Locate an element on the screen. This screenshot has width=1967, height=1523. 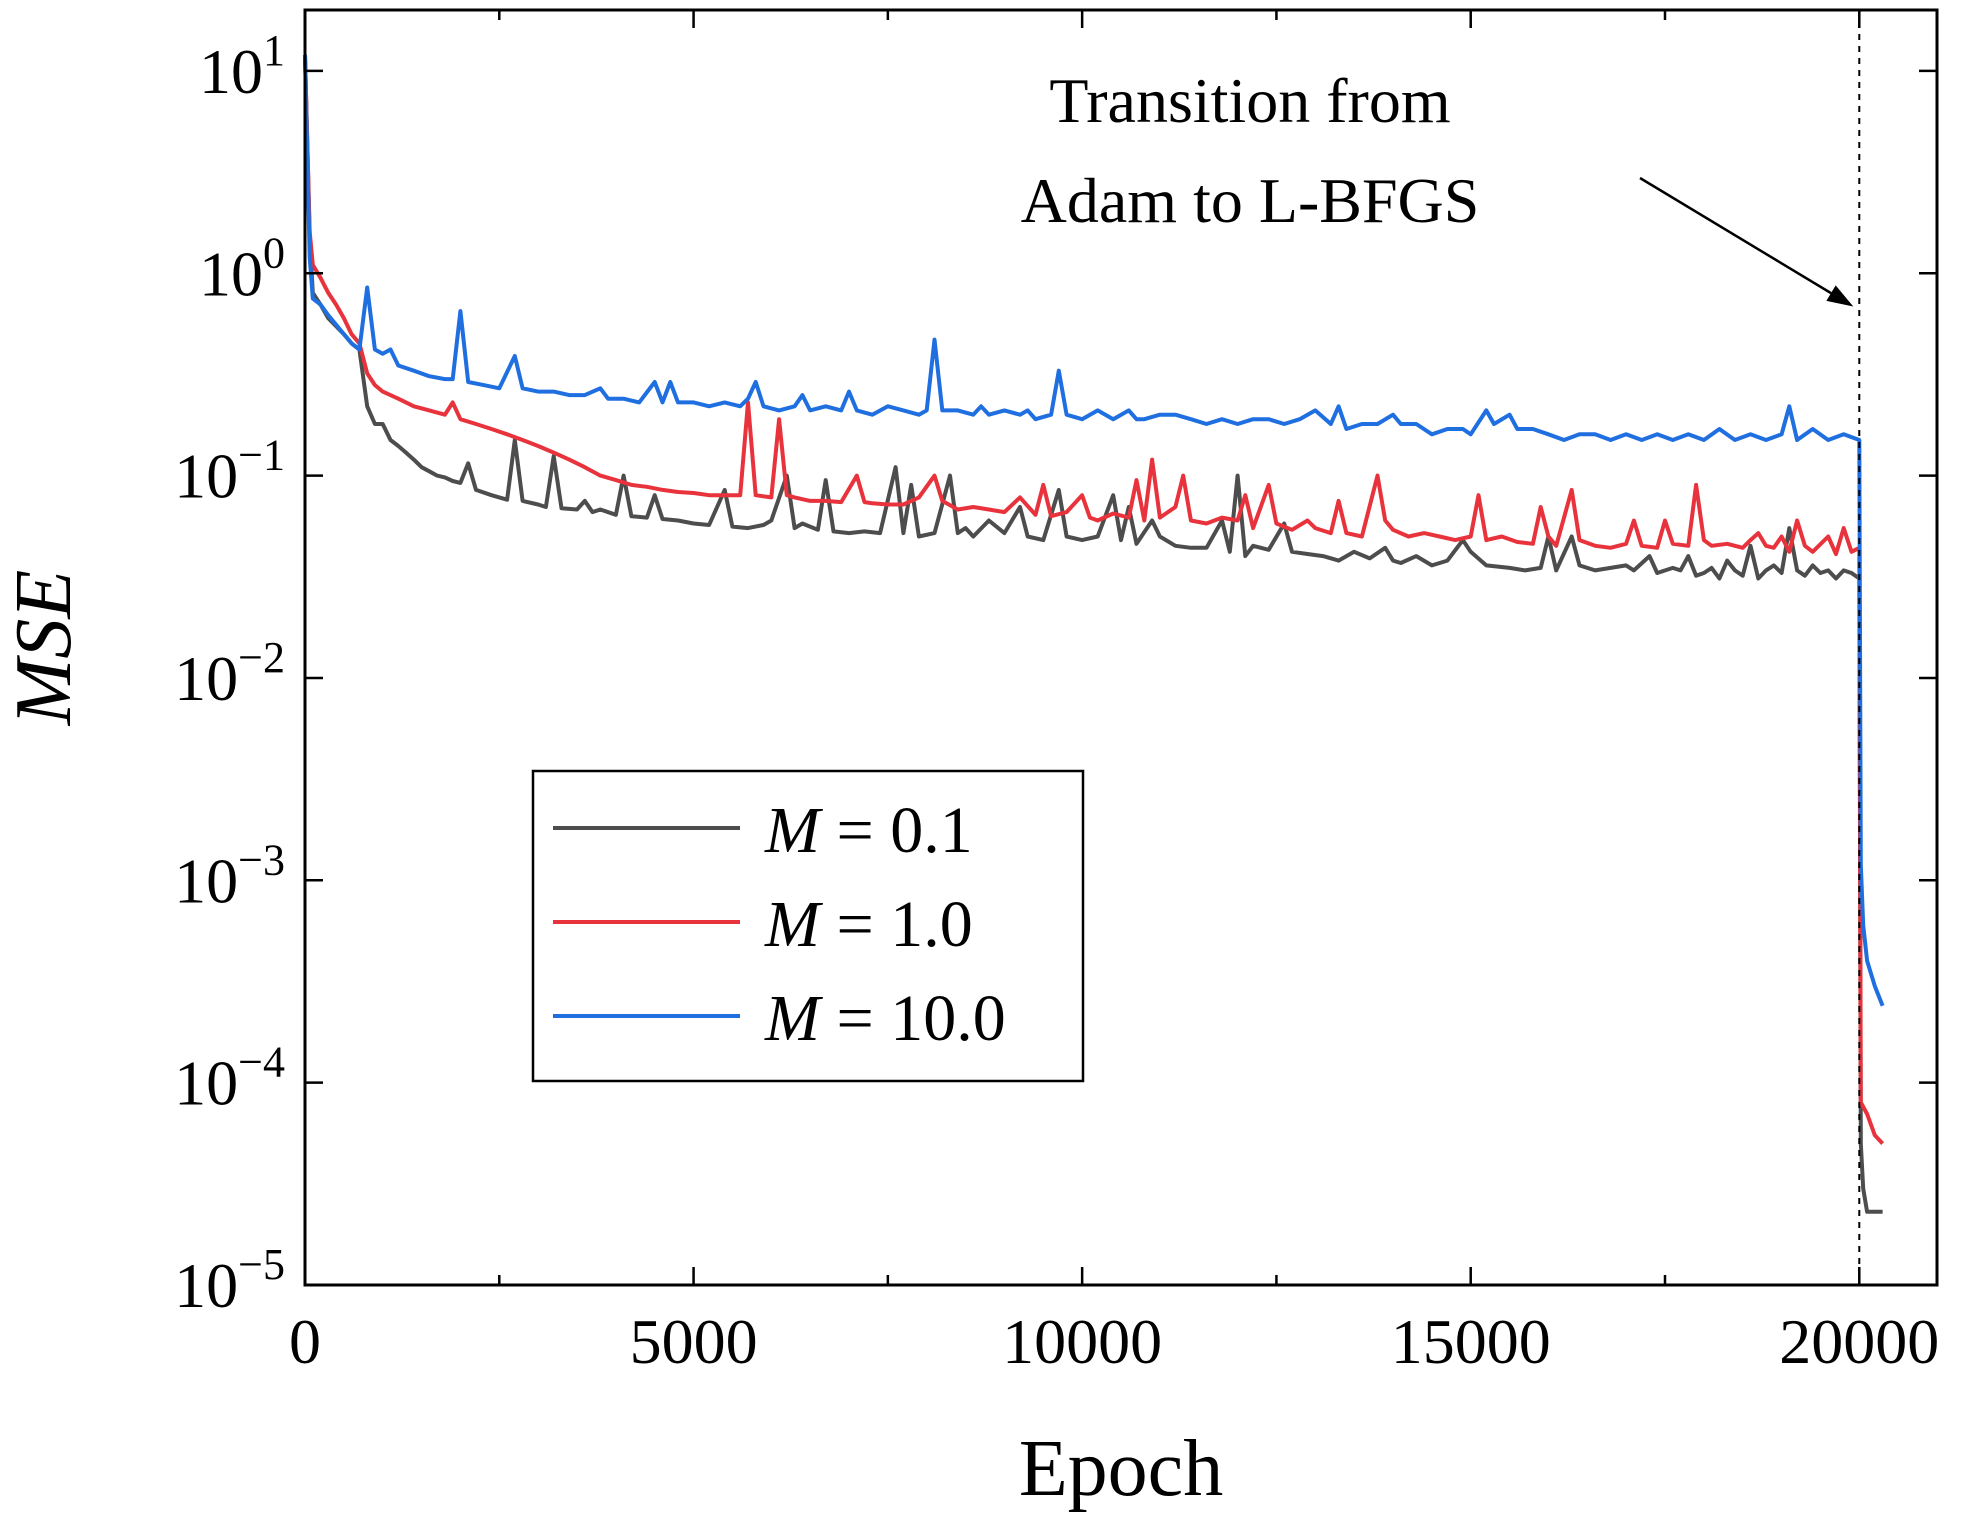
y-tick-exponent: −2 is located at coordinates (261, 657).